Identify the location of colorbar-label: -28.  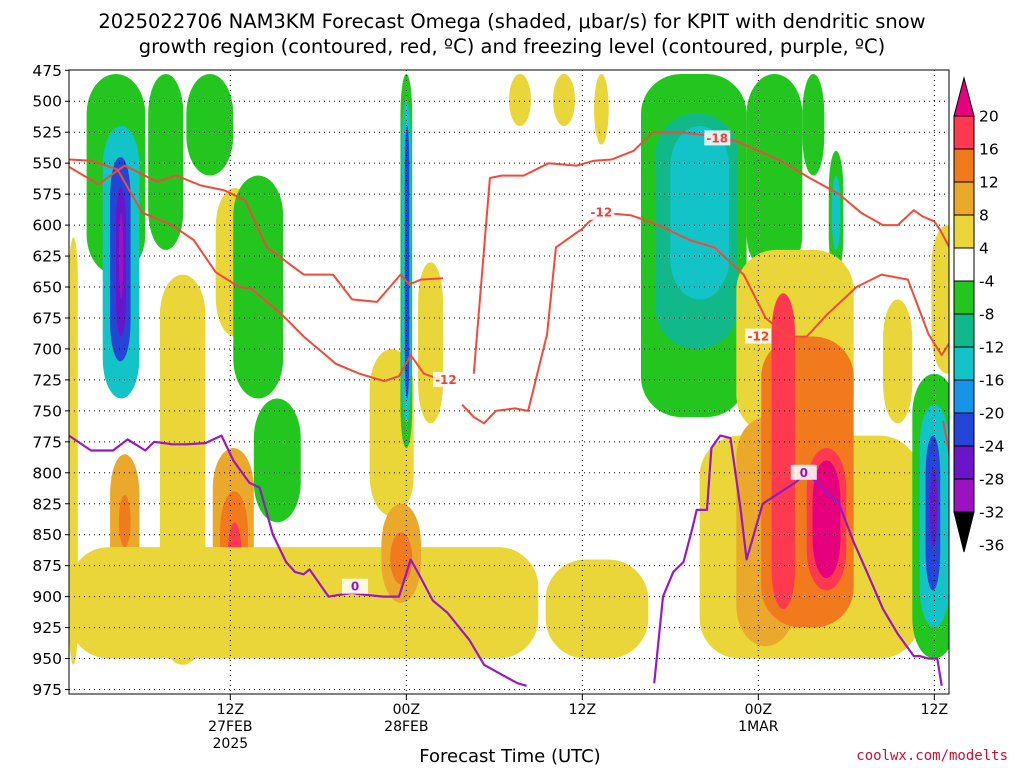
(991, 480).